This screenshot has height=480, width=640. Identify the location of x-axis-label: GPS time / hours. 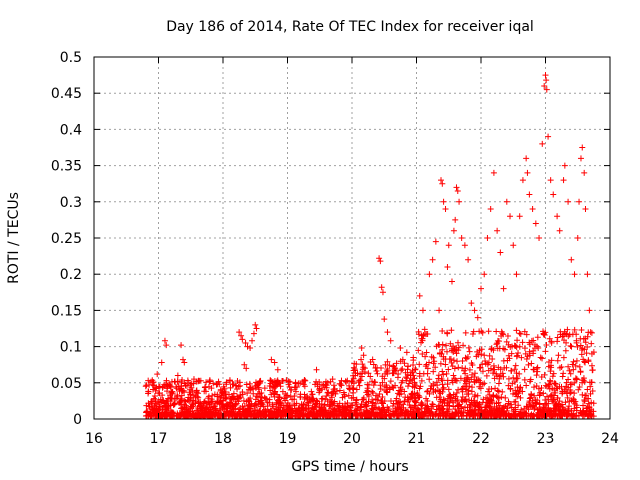
(349, 467).